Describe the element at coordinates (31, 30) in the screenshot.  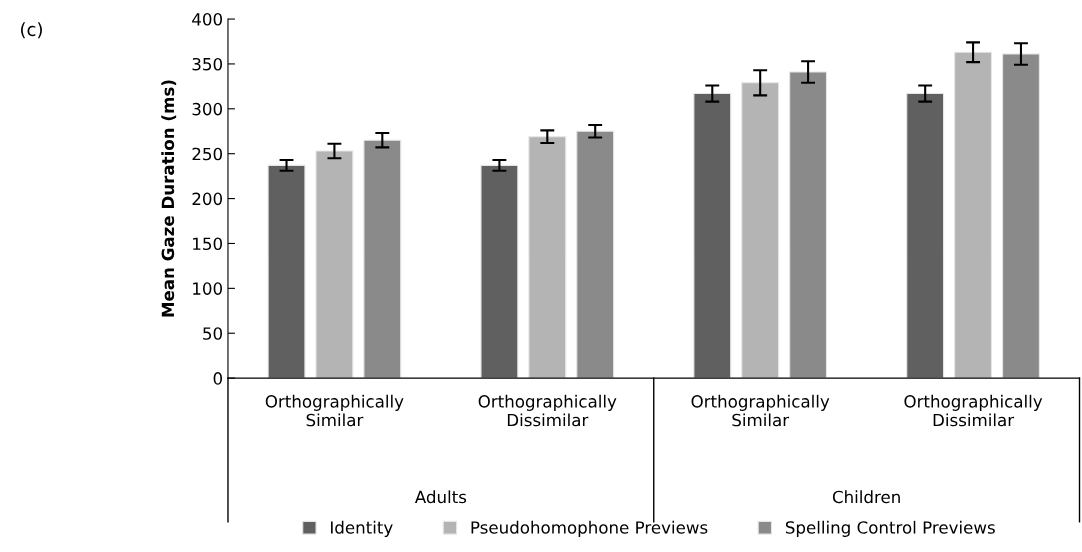
I see `text: (c)` at that location.